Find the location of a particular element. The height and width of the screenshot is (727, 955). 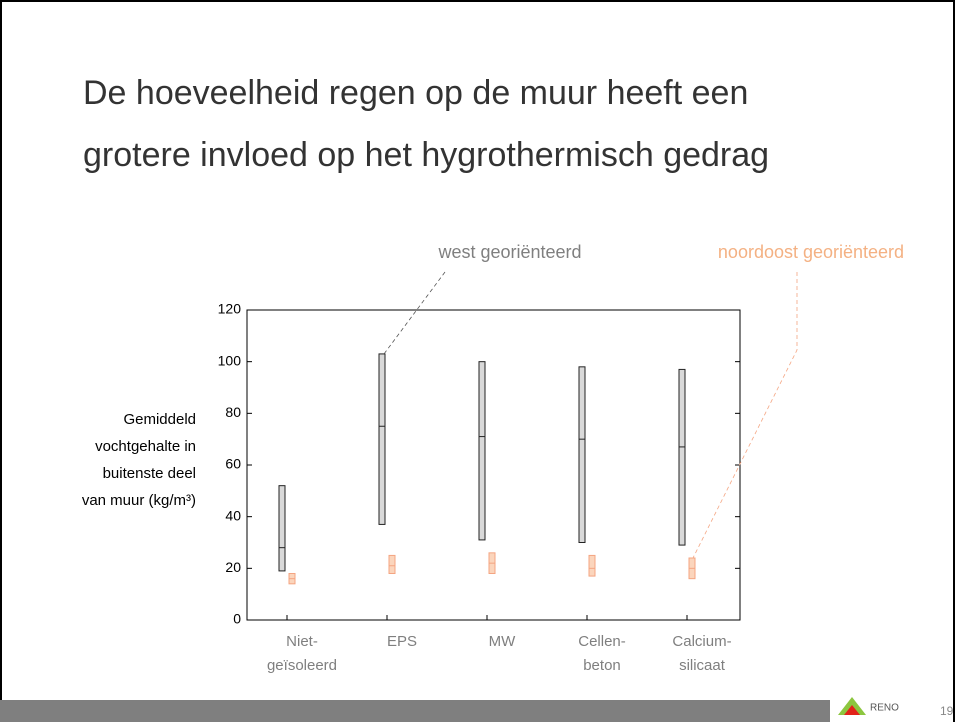

footer-bar is located at coordinates (415, 711).